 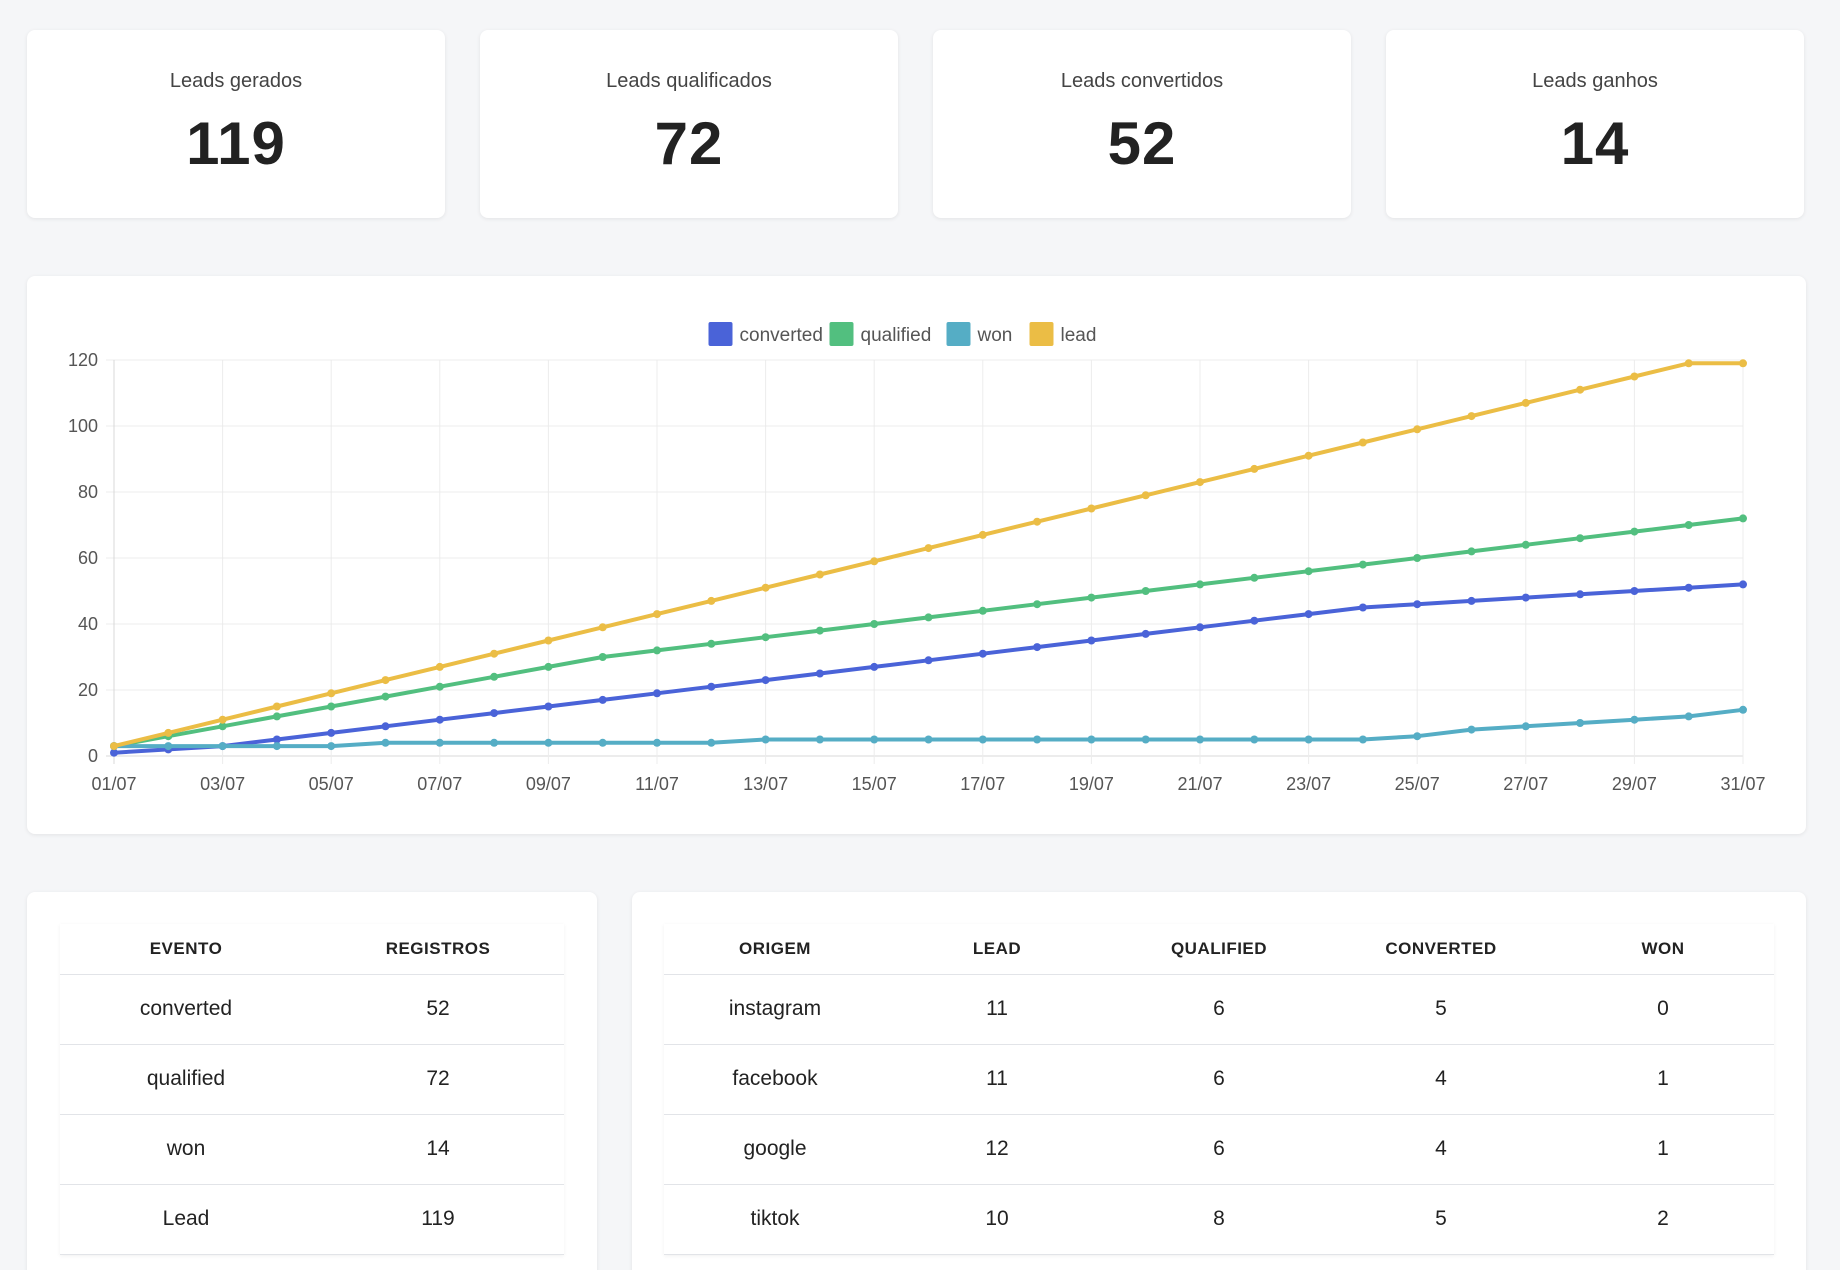 I want to click on legend-swatch-qualified, so click(x=841, y=334).